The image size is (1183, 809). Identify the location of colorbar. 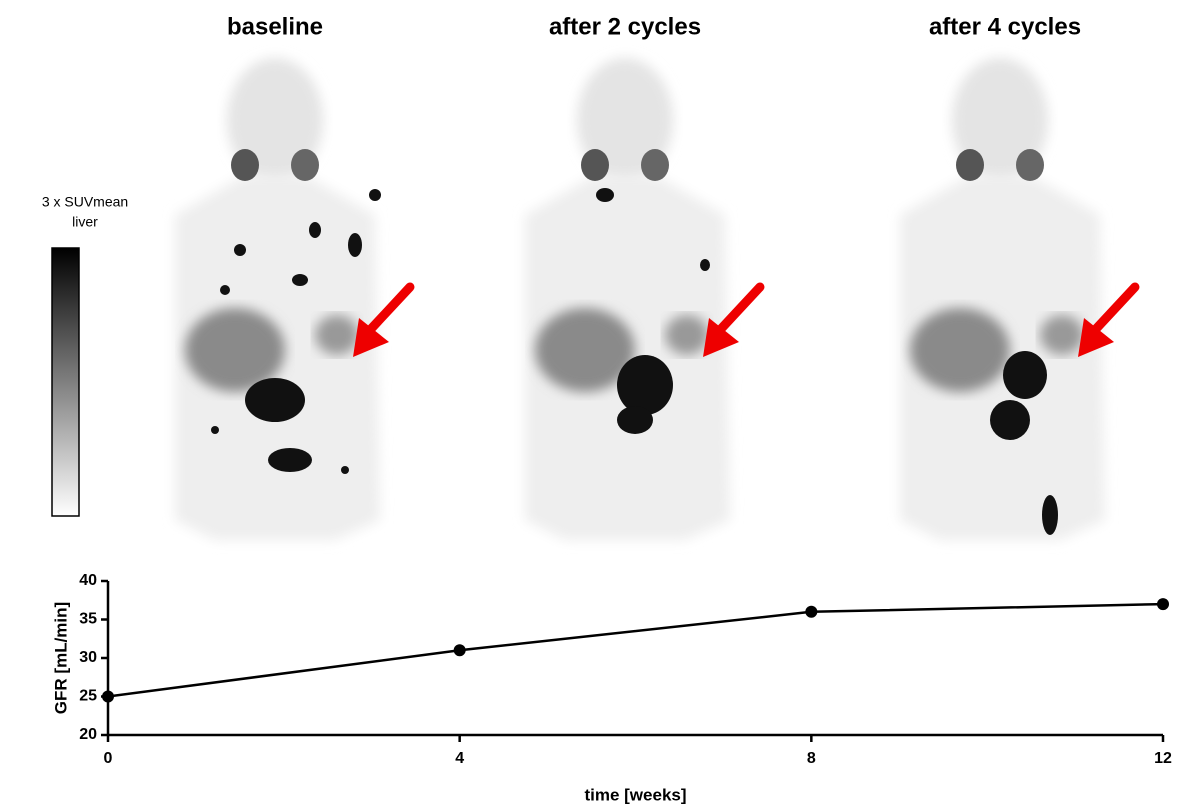
(65, 382).